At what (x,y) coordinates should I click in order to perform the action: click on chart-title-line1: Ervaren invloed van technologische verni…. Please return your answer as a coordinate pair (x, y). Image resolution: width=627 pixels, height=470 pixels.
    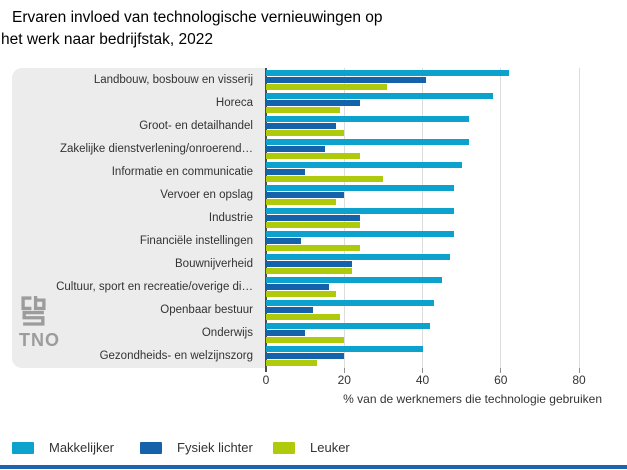
    Looking at the image, I should click on (197, 17).